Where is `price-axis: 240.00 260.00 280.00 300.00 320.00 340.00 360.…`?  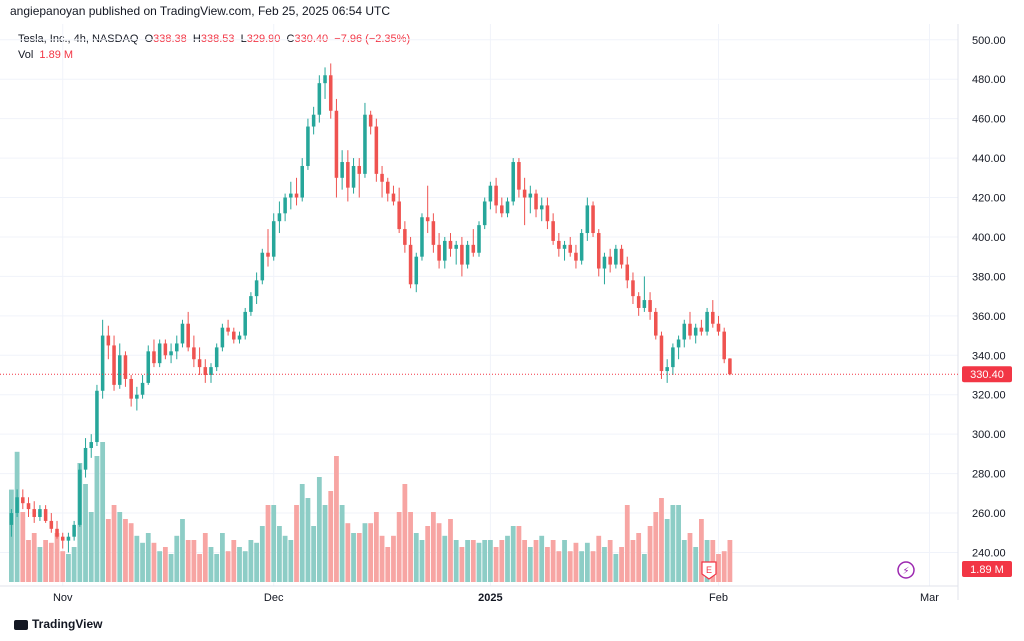 price-axis: 240.00 260.00 280.00 300.00 320.00 340.00 360.… is located at coordinates (989, 297).